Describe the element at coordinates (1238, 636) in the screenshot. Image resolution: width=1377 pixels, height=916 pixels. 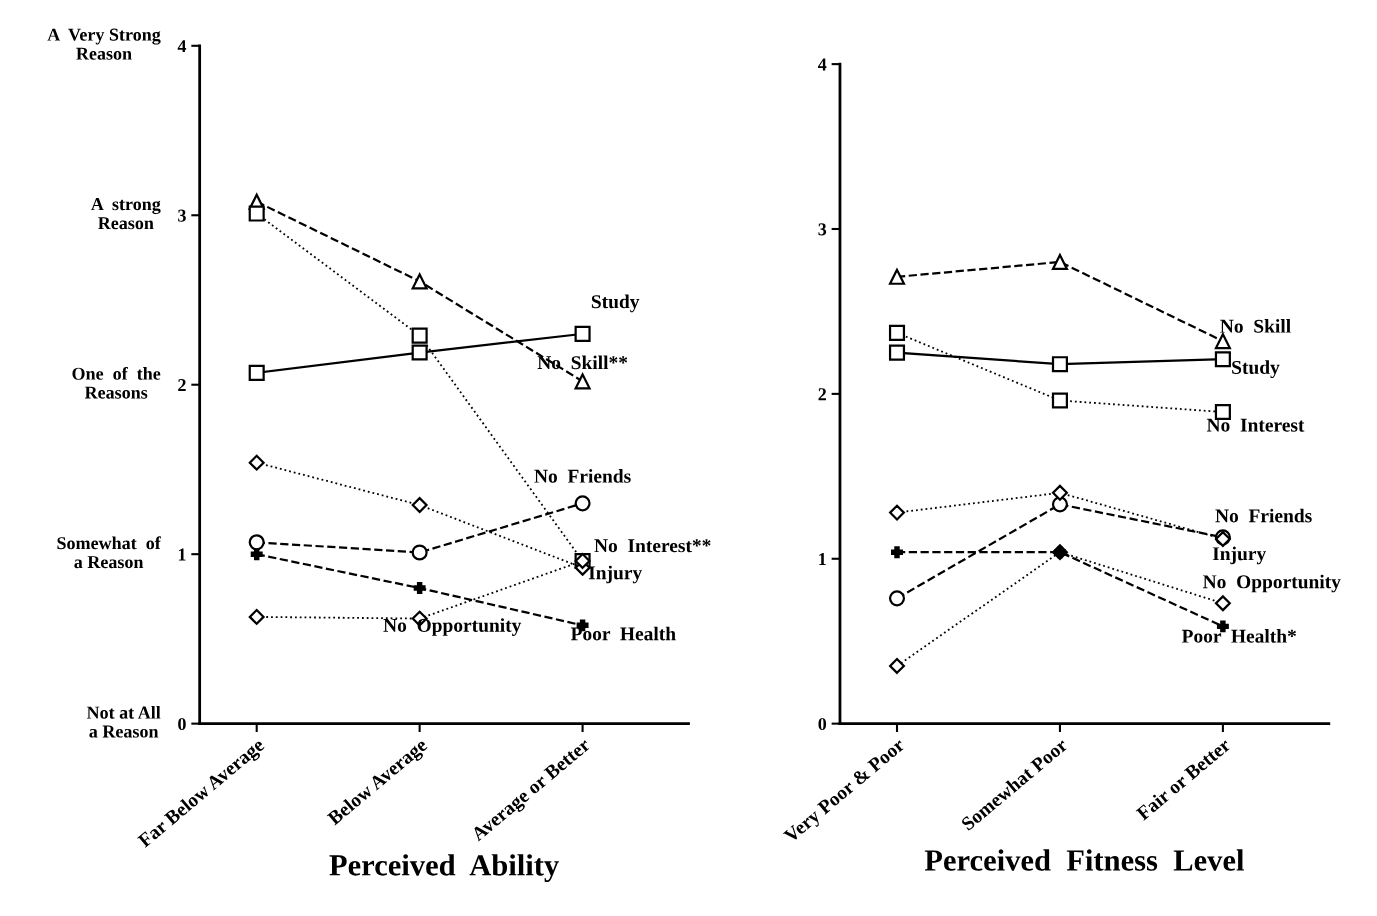
I see `series-label: Poor Health*` at that location.